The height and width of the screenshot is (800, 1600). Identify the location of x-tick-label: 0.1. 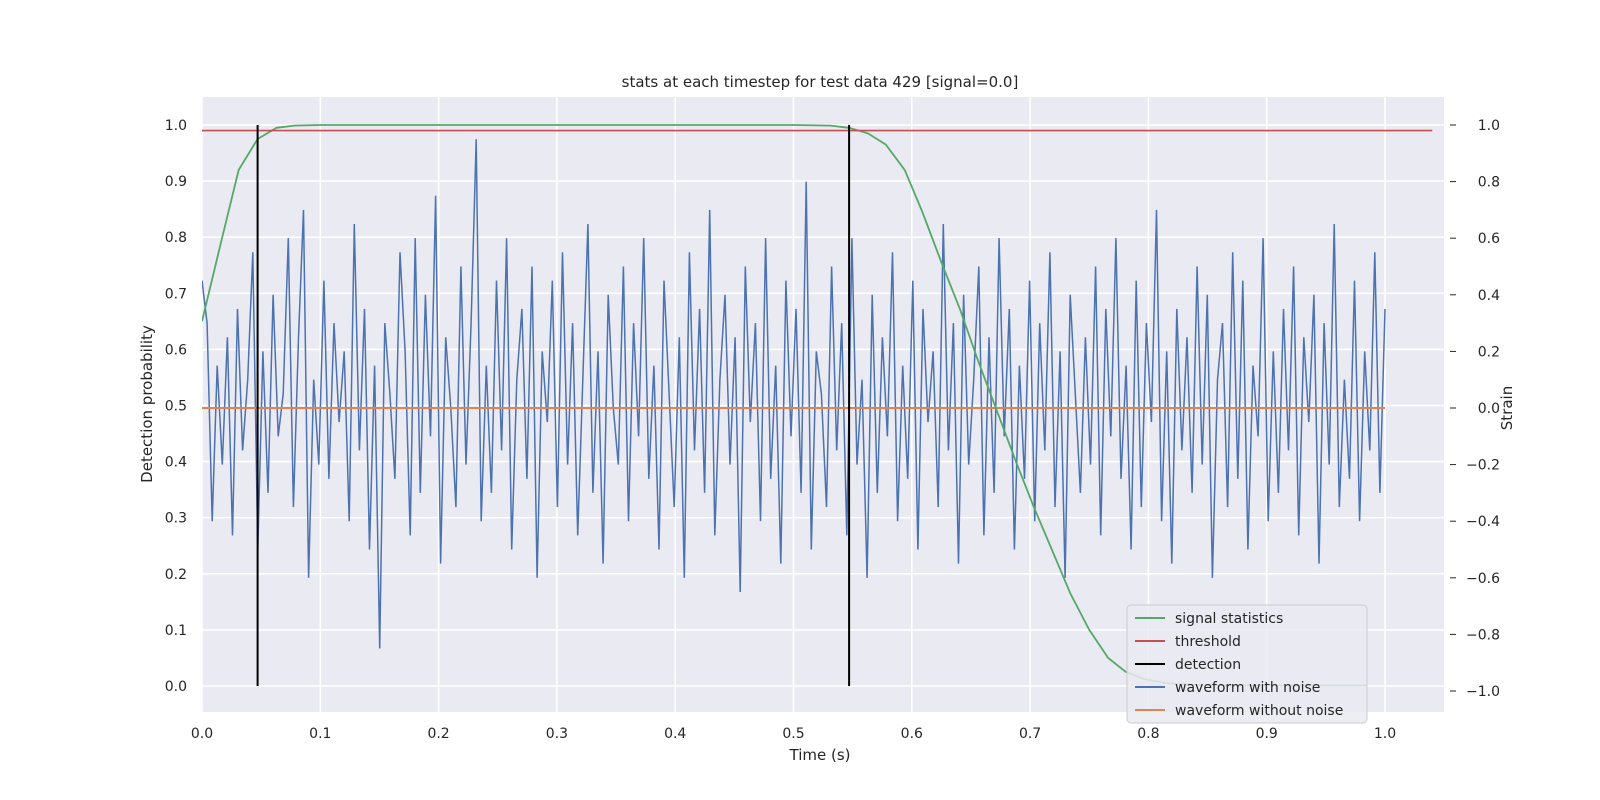
(320, 734).